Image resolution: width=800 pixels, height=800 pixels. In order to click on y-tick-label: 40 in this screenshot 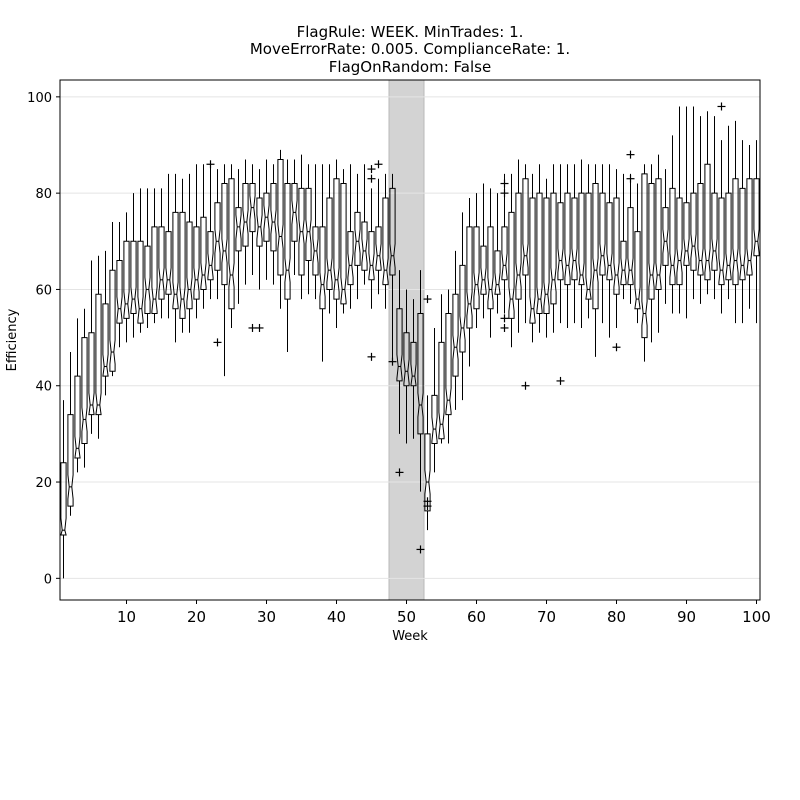, I will do `click(43, 387)`.